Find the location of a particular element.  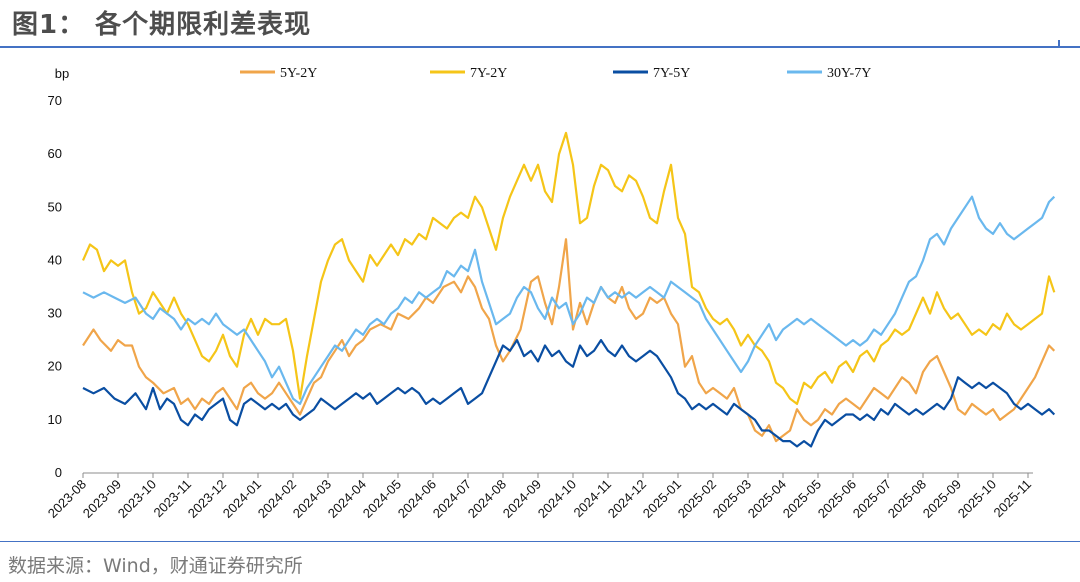

x-tick-label: 2024-10 is located at coordinates (557, 499).